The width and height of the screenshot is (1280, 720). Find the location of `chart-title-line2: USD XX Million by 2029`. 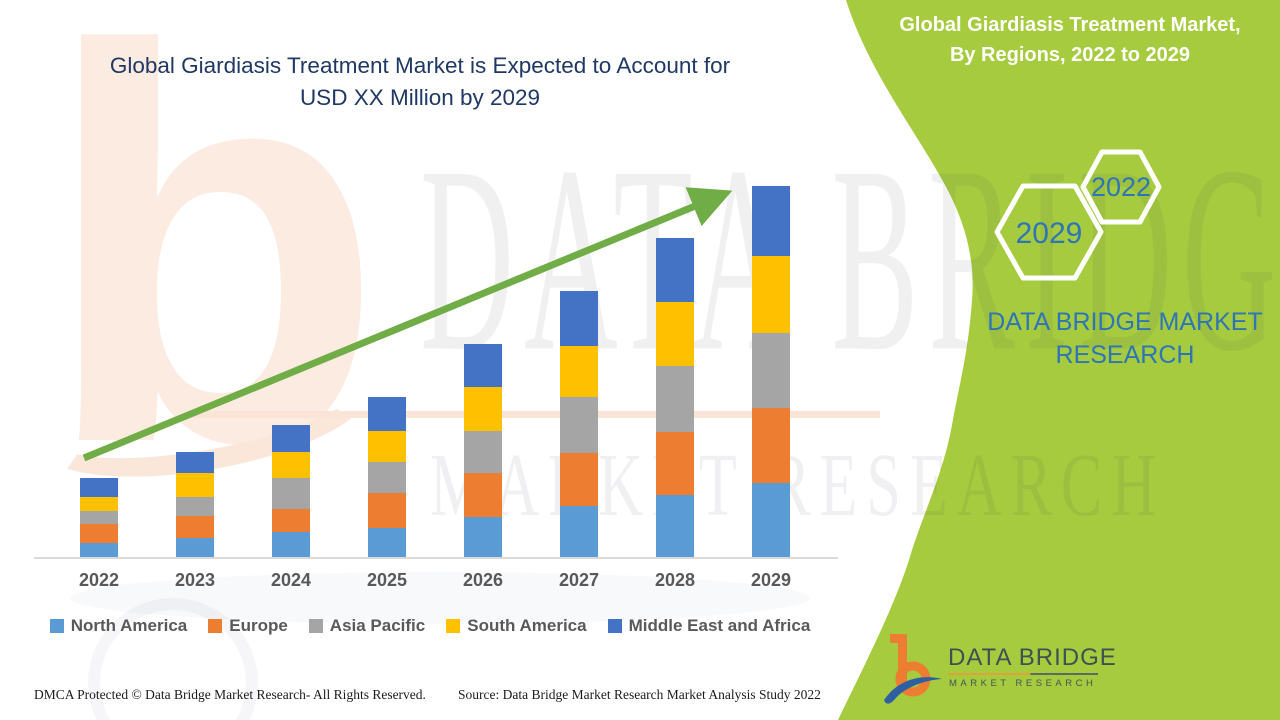

chart-title-line2: USD XX Million by 2029 is located at coordinates (420, 97).